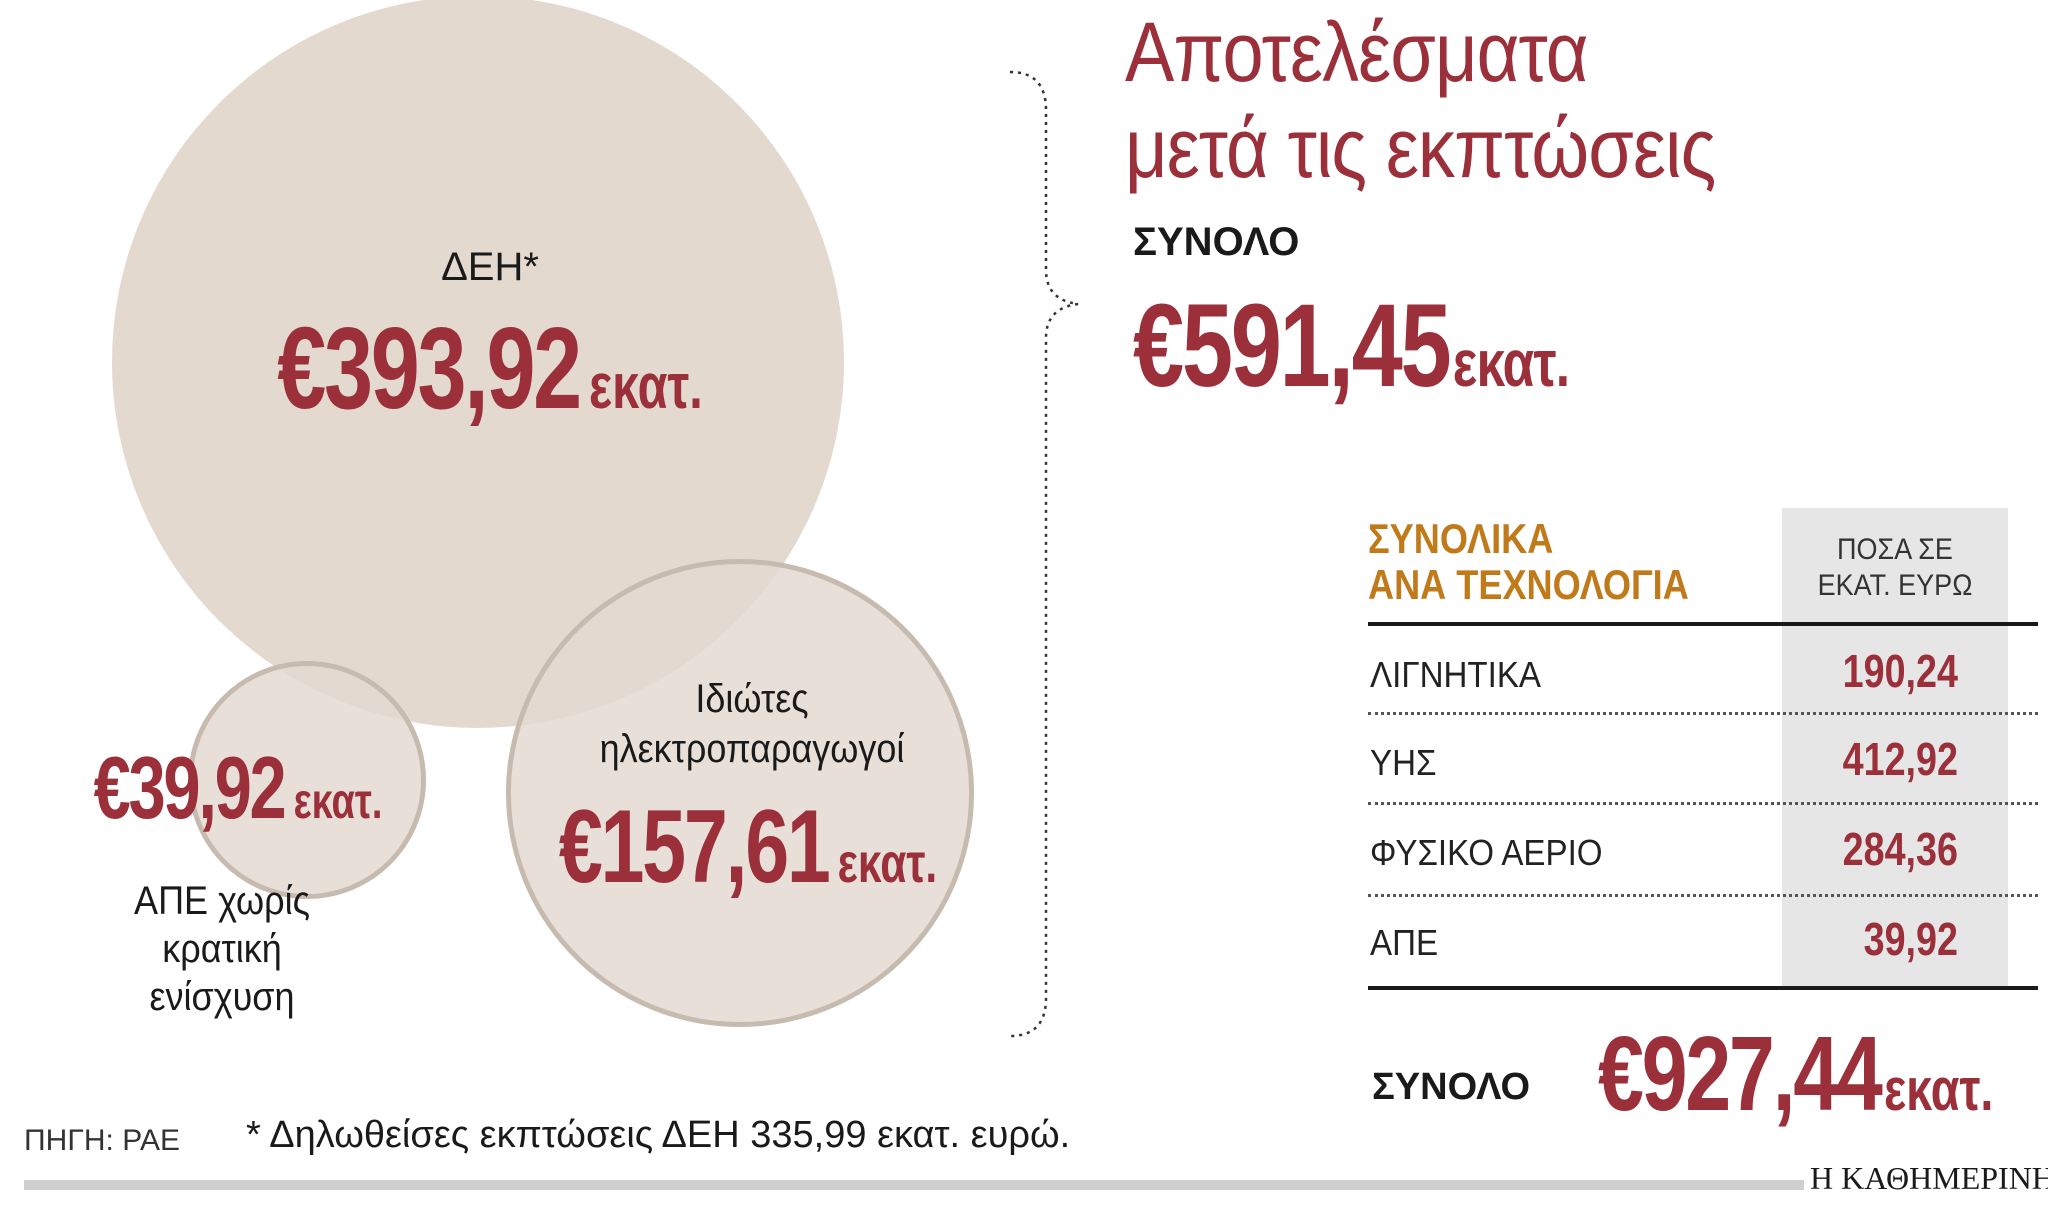 The height and width of the screenshot is (1207, 2048). Describe the element at coordinates (1910, 939) in the screenshot. I see `table-row-value: 39,92` at that location.